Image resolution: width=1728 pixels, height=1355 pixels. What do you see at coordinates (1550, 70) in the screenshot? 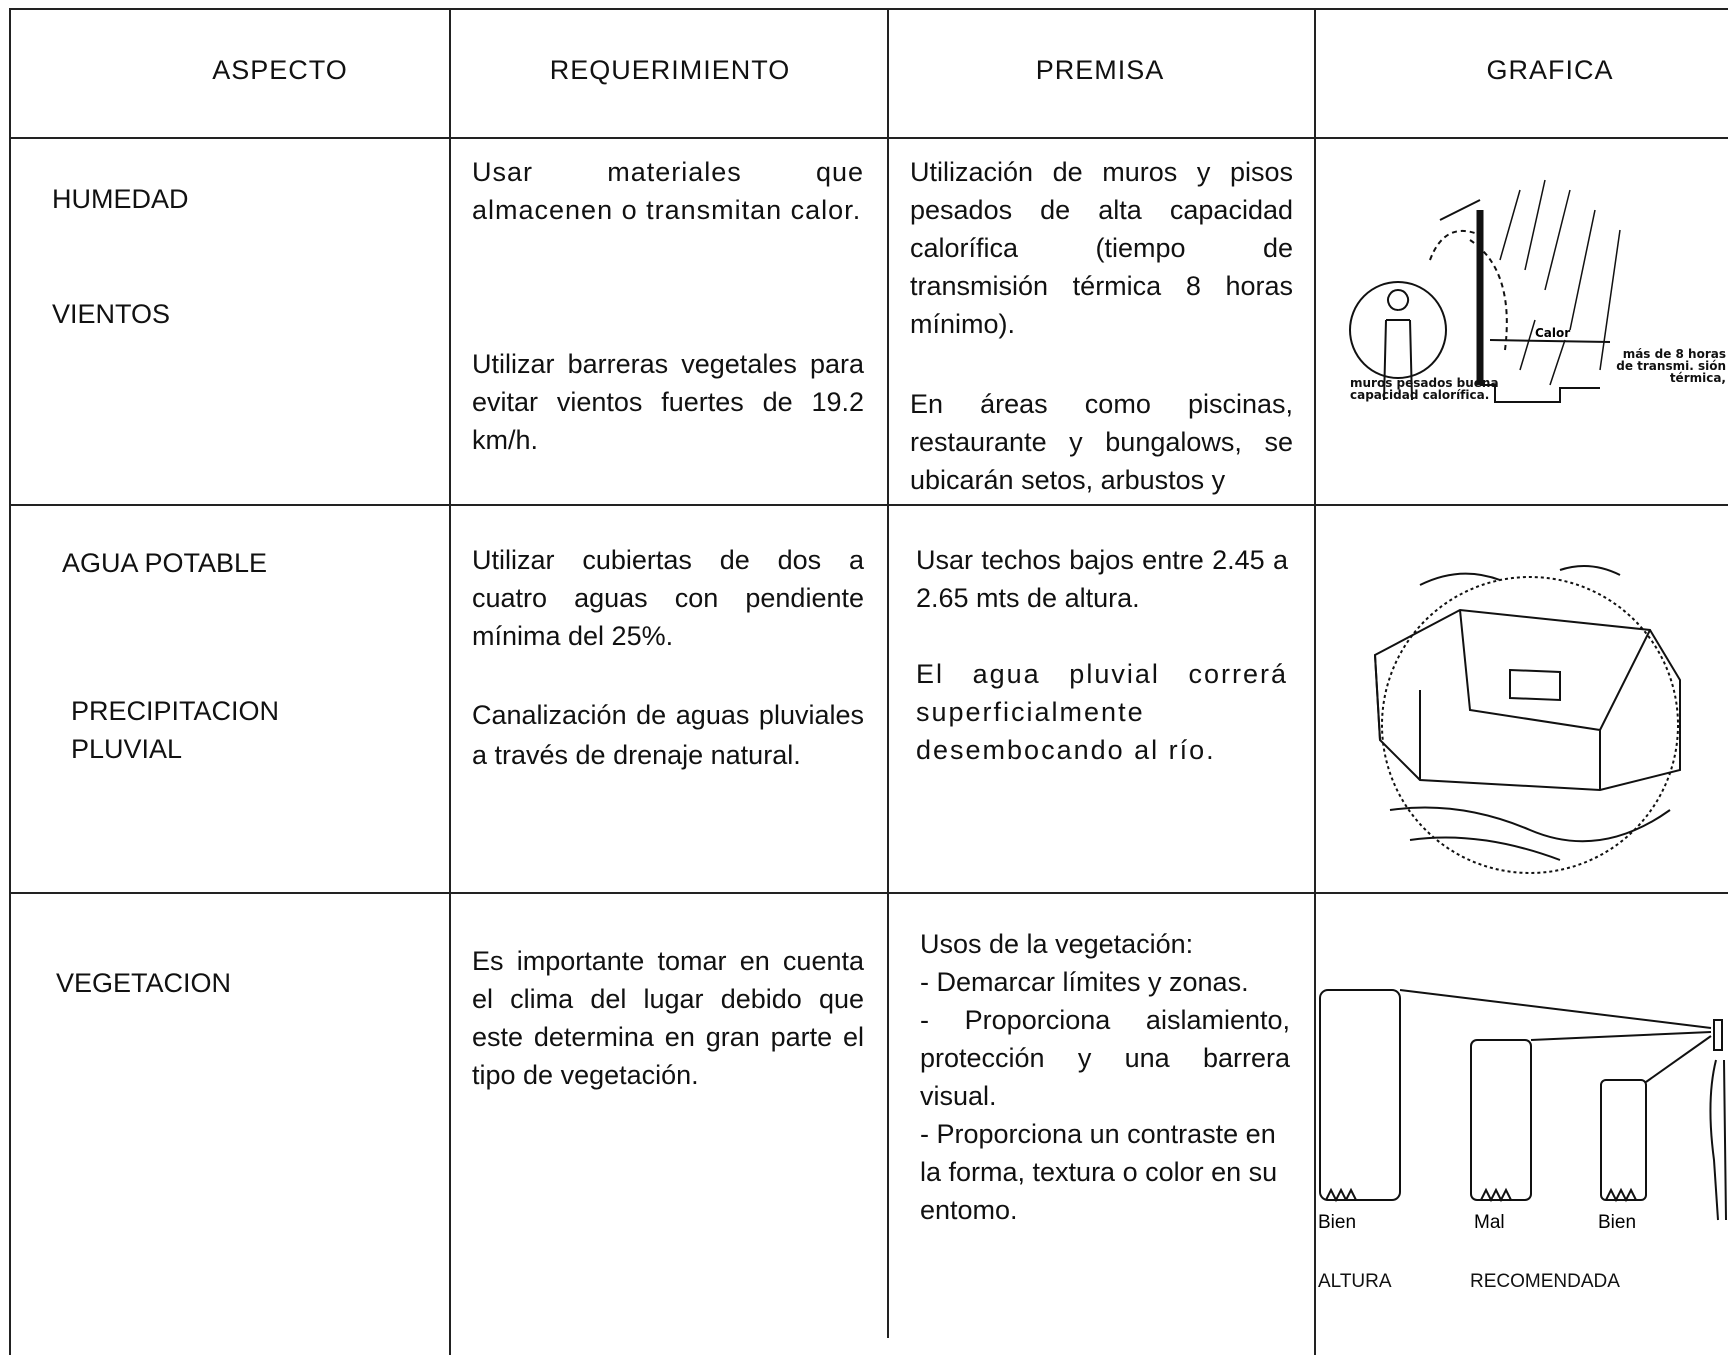
I see `header-cell: GRAFICA` at bounding box center [1550, 70].